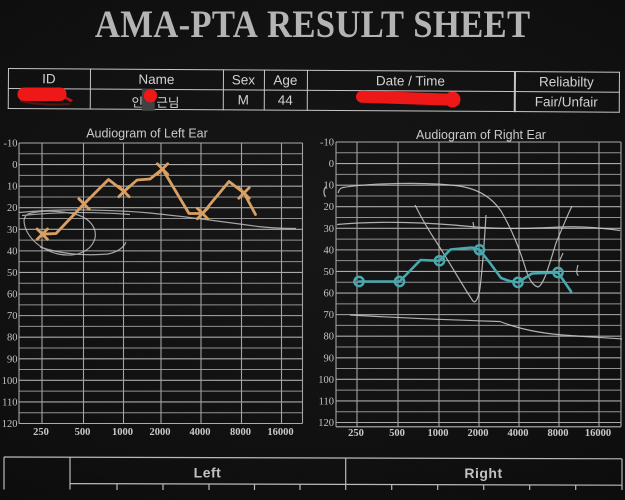 The height and width of the screenshot is (500, 625). I want to click on svg-text: Left, so click(208, 473).